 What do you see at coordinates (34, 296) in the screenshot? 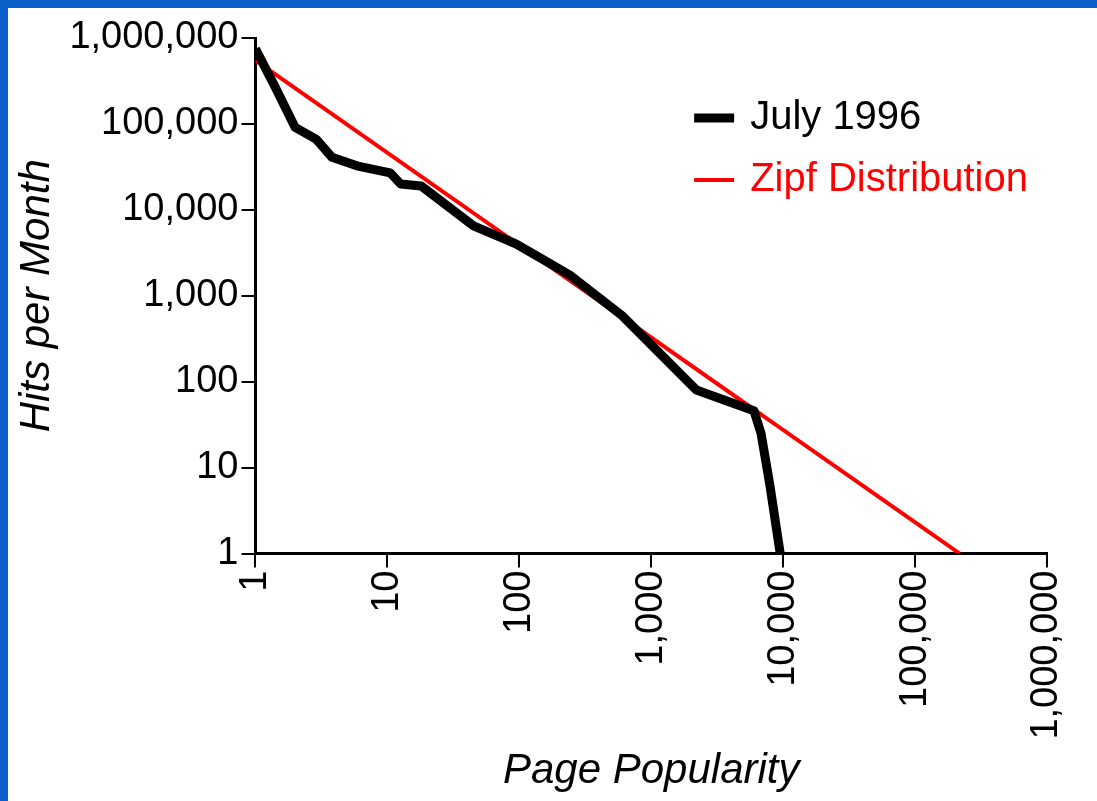
I see `y-axis-title: Hits per Month` at bounding box center [34, 296].